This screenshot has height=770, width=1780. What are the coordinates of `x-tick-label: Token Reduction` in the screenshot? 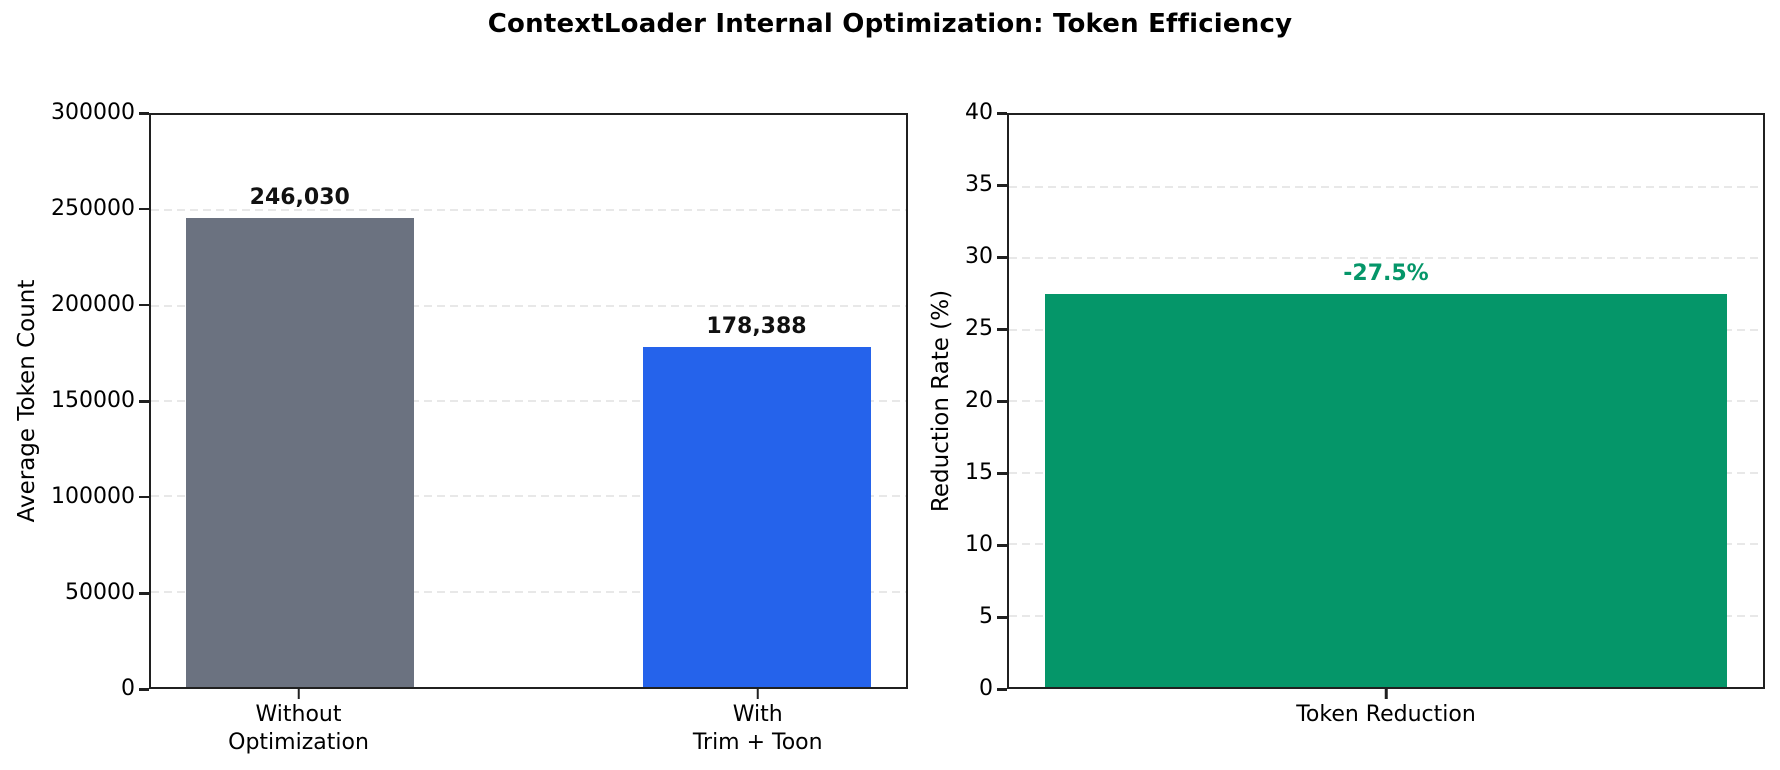 It's located at (1386, 714).